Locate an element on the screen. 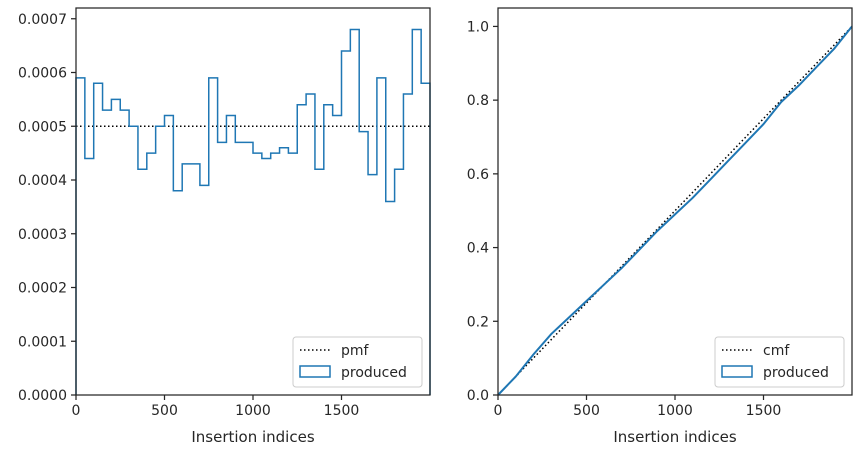  y-tick-label: 0.2 is located at coordinates (478, 322).